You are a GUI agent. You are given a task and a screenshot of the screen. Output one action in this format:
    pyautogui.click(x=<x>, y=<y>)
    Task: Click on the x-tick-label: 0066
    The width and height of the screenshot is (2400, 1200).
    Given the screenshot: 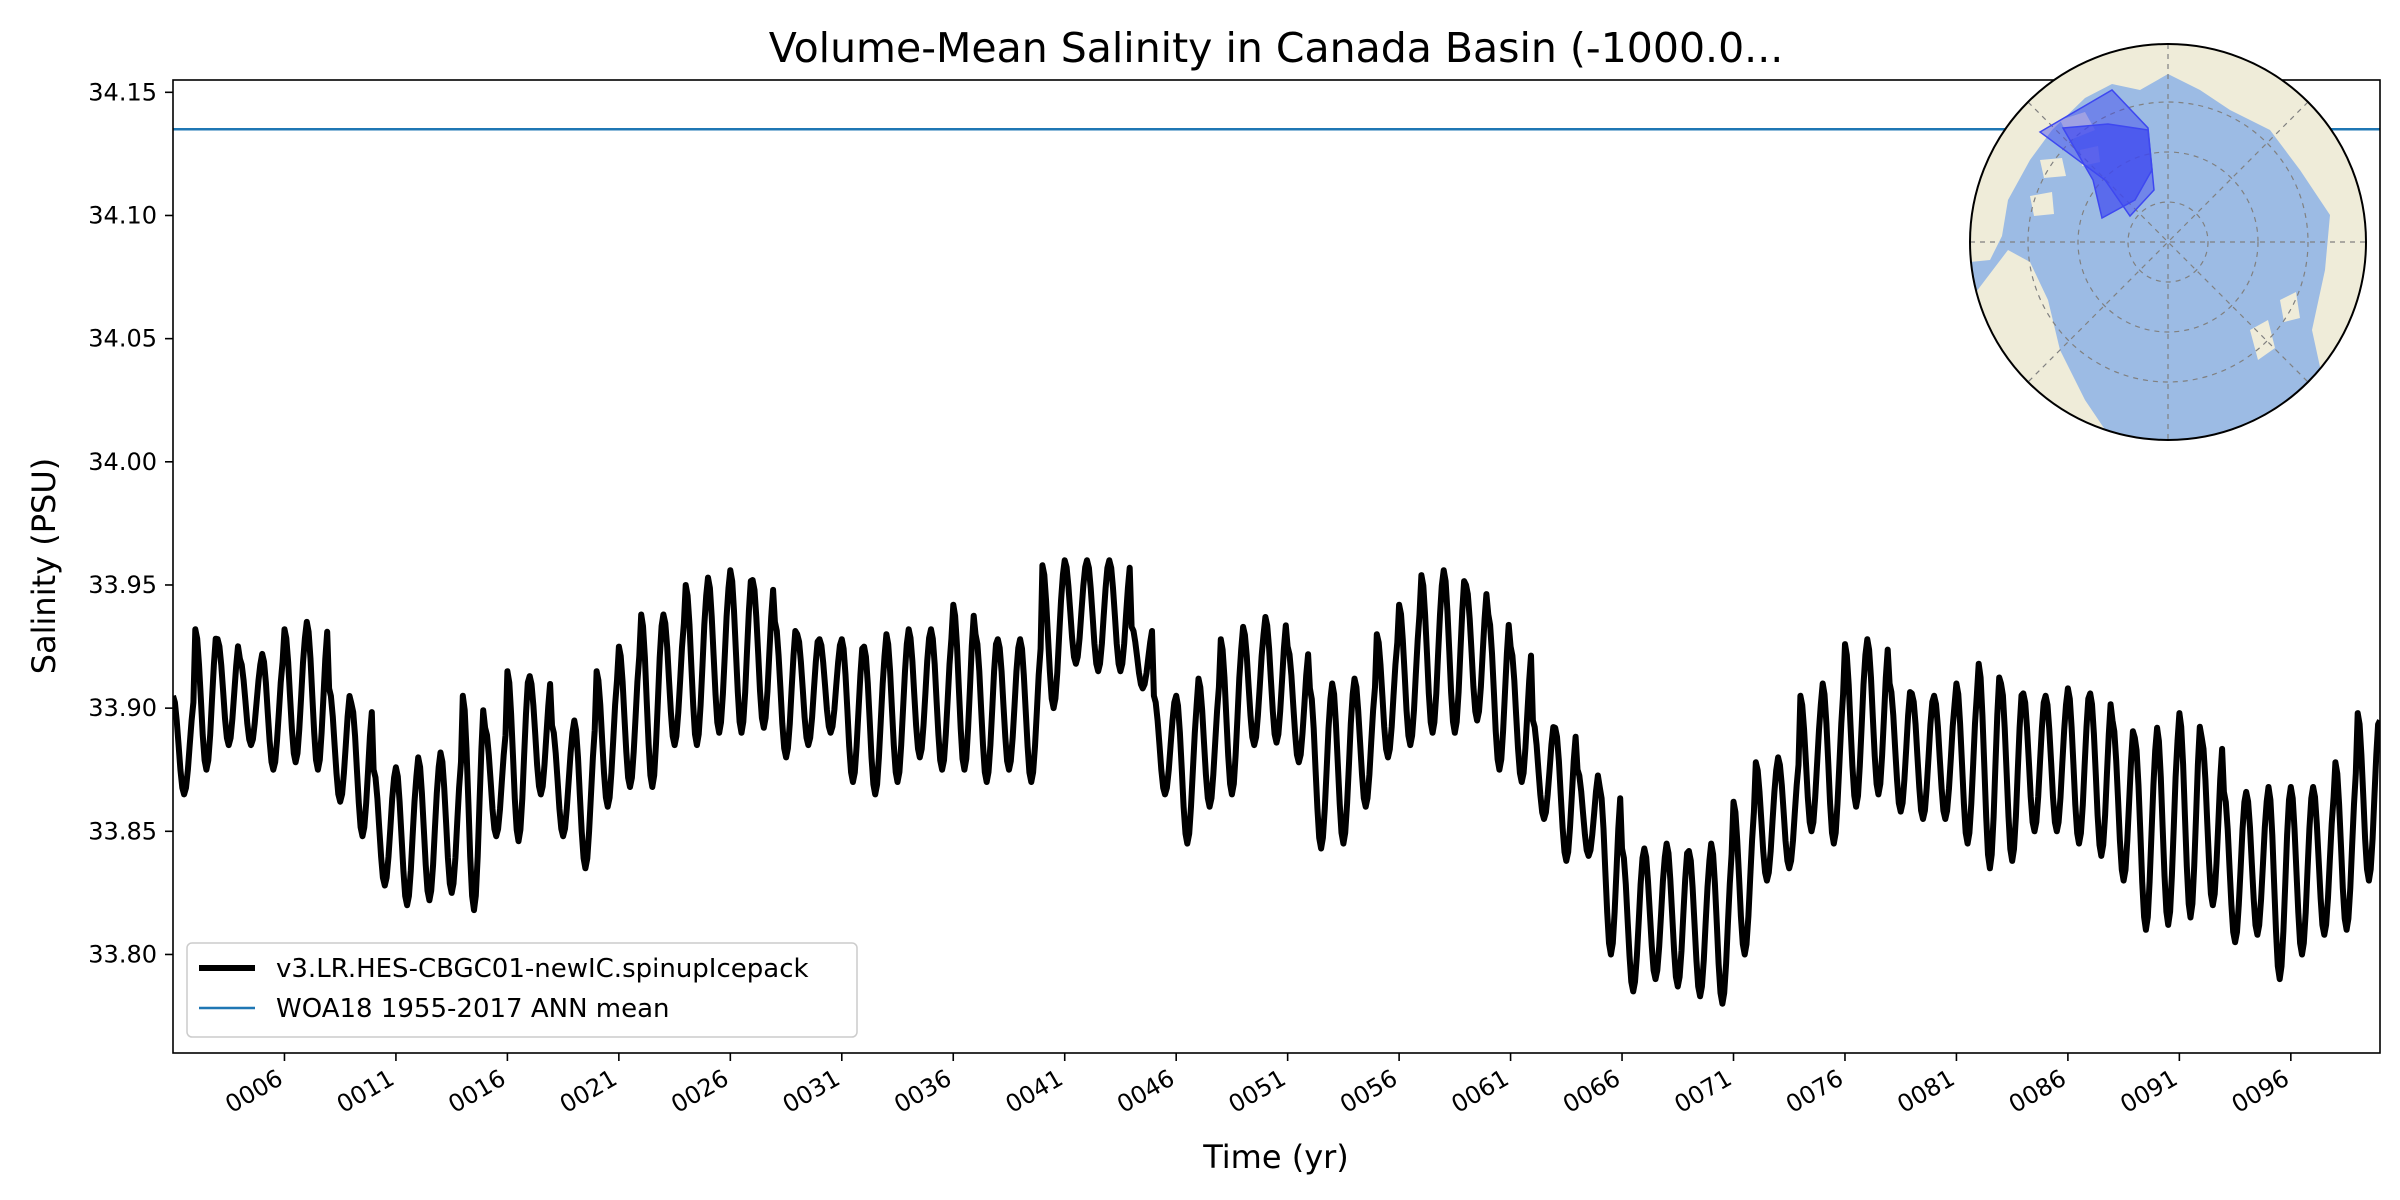 What is the action you would take?
    pyautogui.click(x=1591, y=1091)
    